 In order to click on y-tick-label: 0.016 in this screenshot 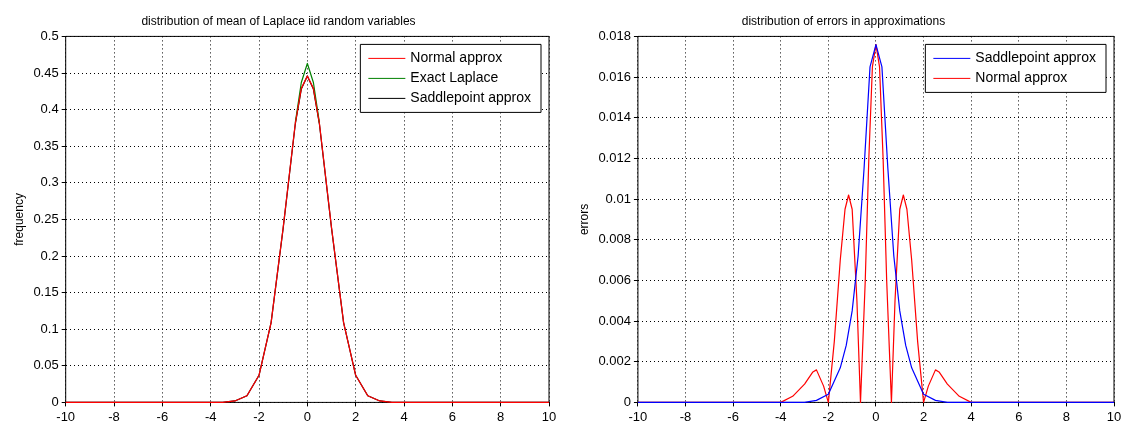, I will do `click(614, 76)`.